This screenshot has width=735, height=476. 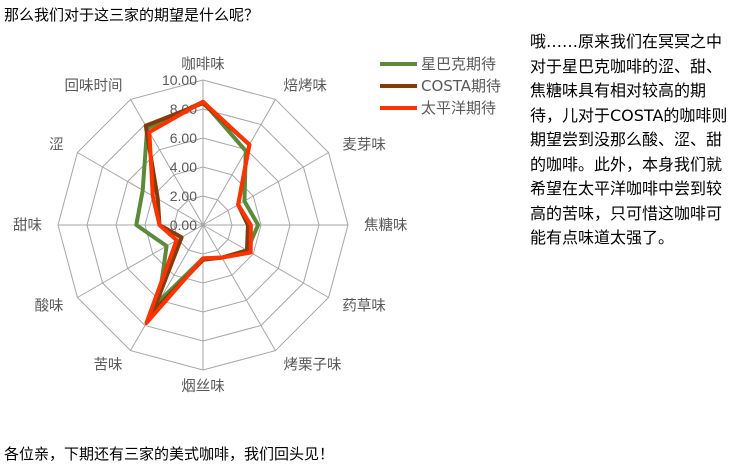 What do you see at coordinates (183, 225) in the screenshot?
I see `tick-label: 0.00` at bounding box center [183, 225].